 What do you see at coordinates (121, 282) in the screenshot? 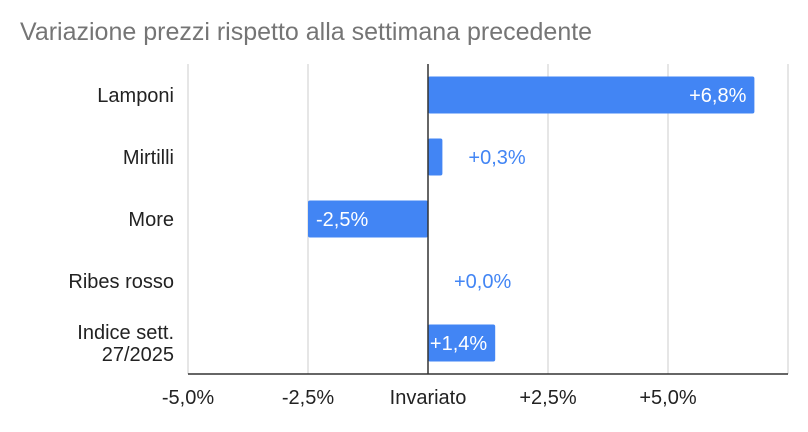
I see `category-label: Ribes rosso` at bounding box center [121, 282].